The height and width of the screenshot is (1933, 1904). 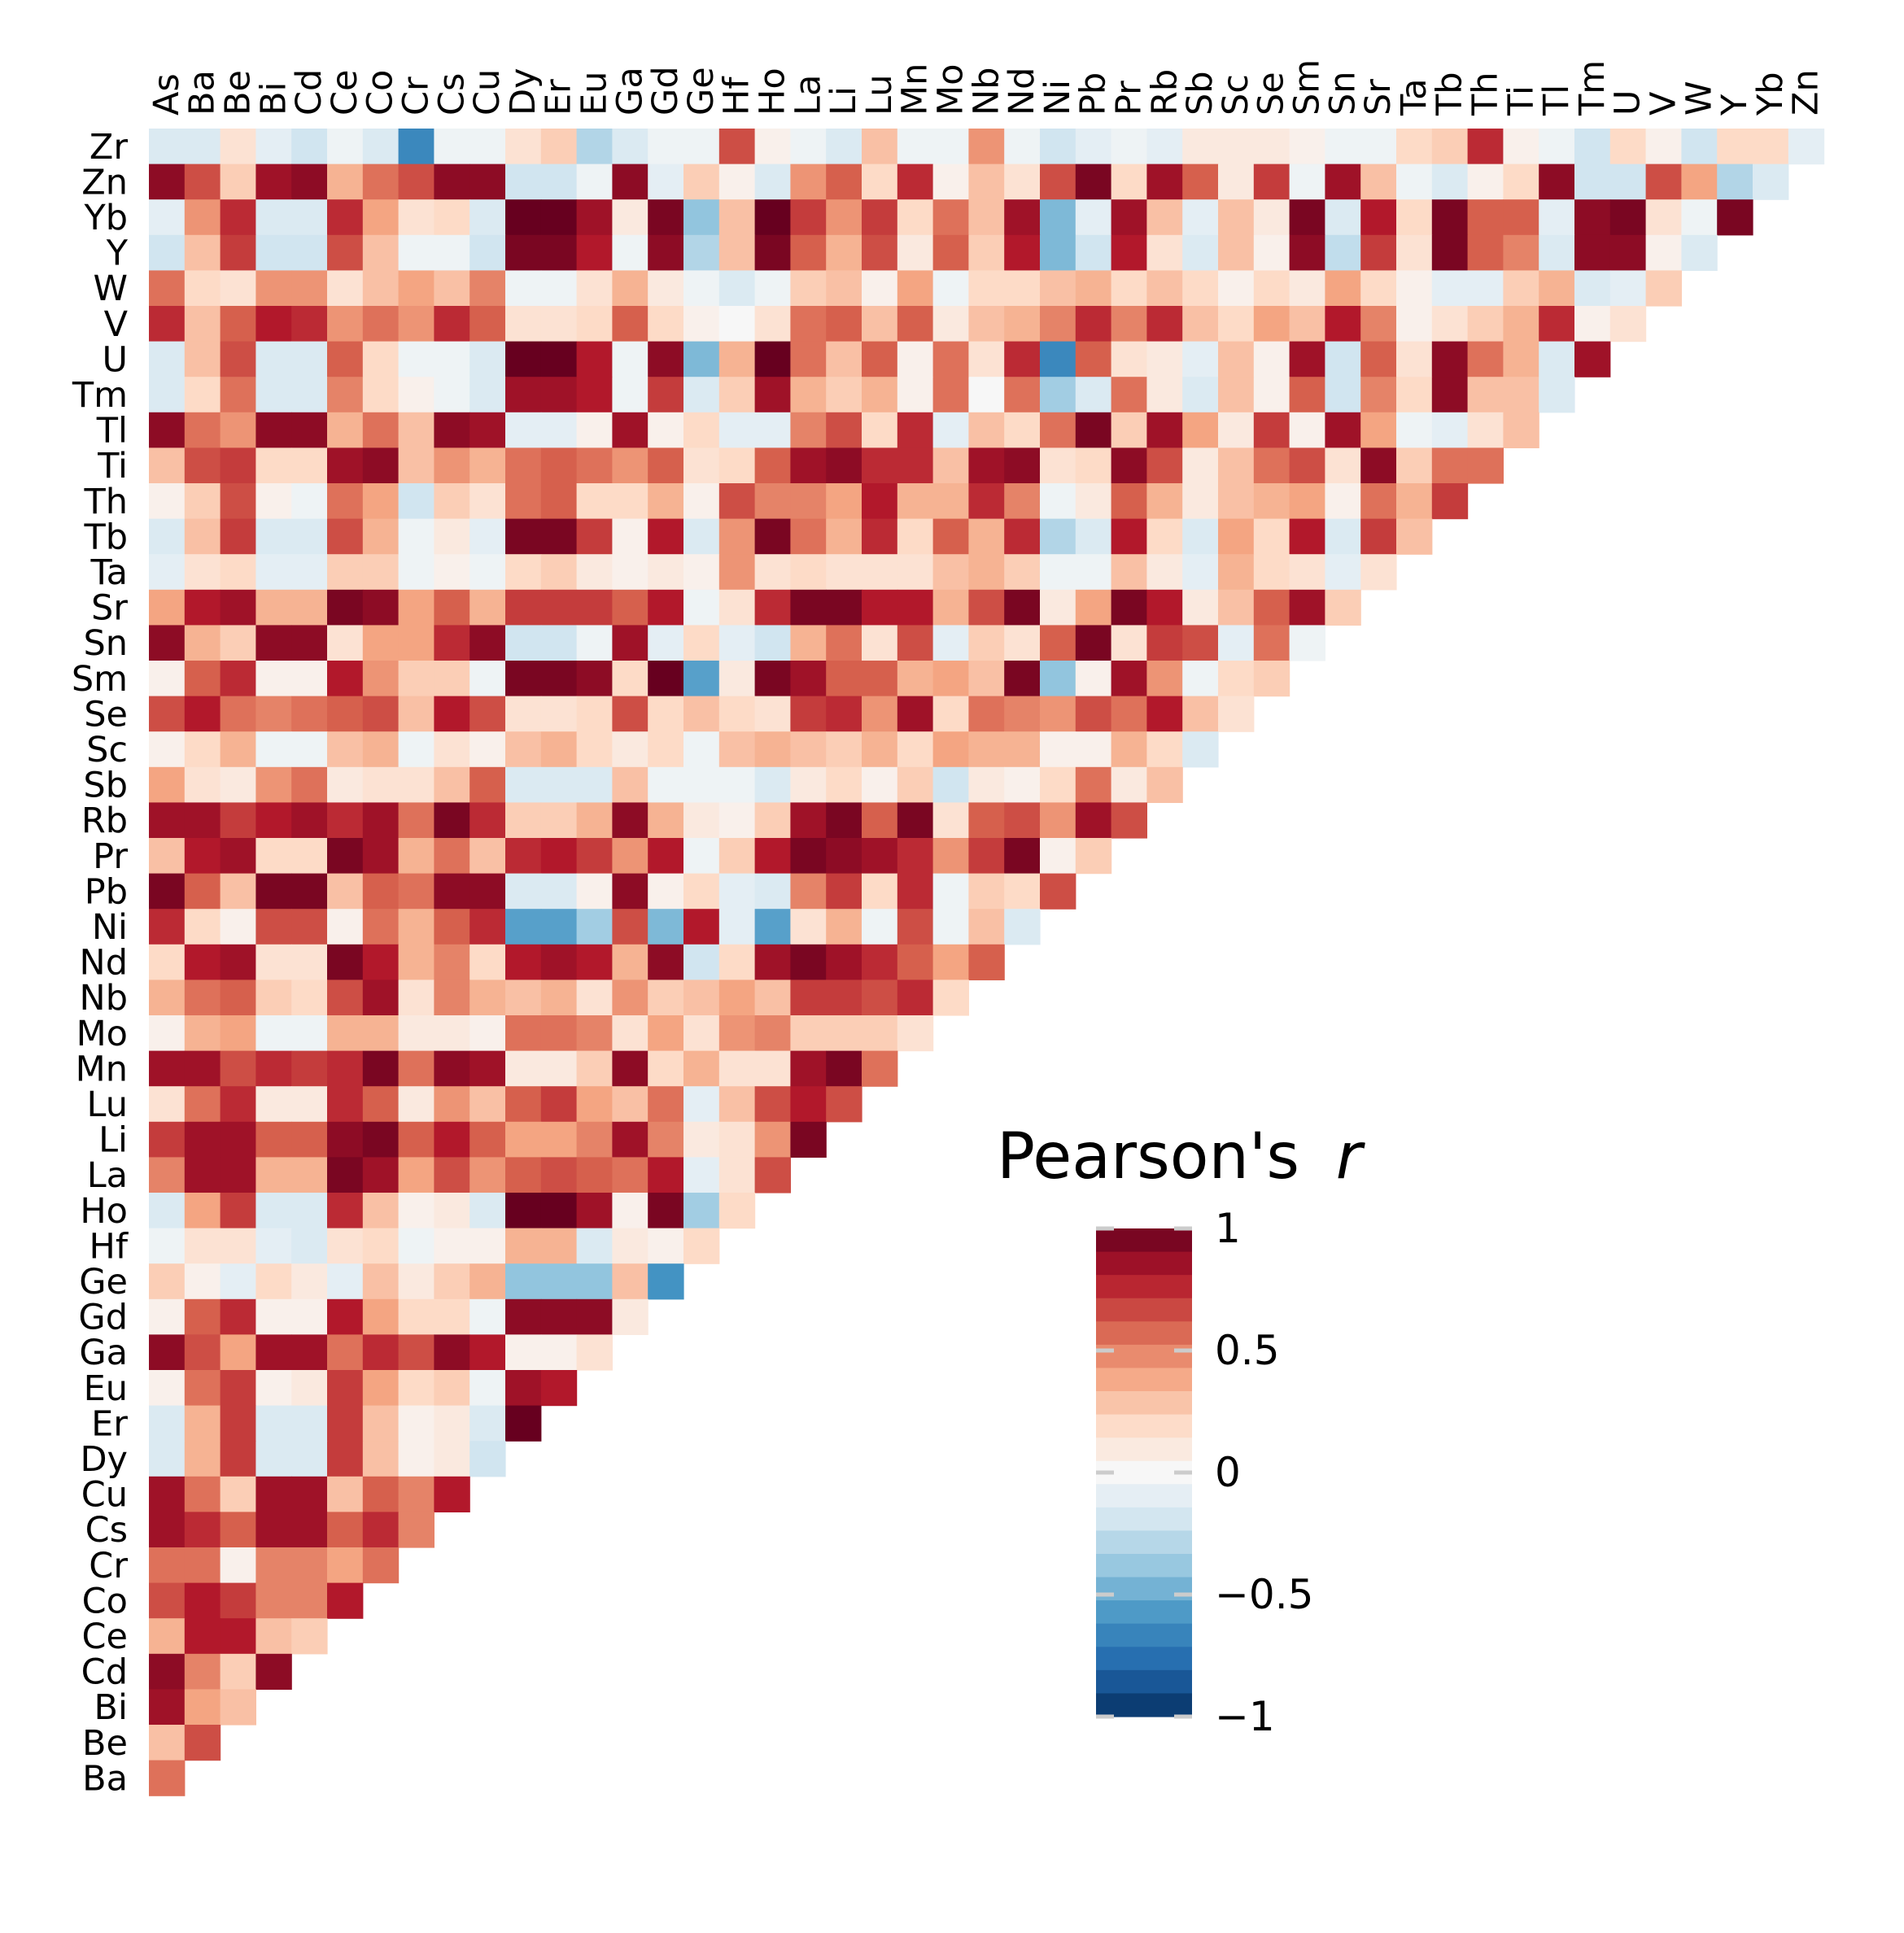 What do you see at coordinates (117, 253) in the screenshot?
I see `y-tick-label: Y` at bounding box center [117, 253].